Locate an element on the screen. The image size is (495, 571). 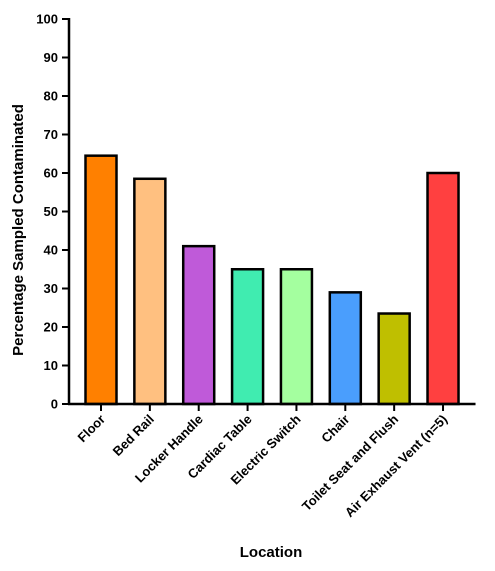
y-tick-label-9: 90 is located at coordinates (51, 57).